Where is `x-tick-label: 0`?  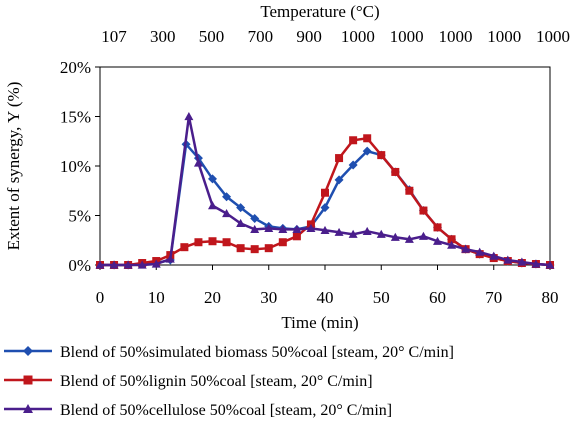
x-tick-label: 0 is located at coordinates (100, 297).